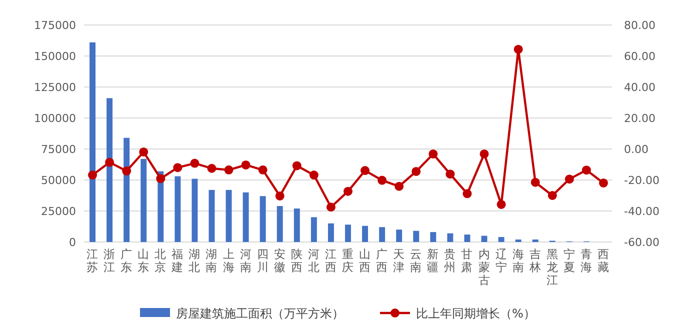 This screenshot has width=680, height=328. I want to click on x-tick-label: 天津, so click(399, 260).